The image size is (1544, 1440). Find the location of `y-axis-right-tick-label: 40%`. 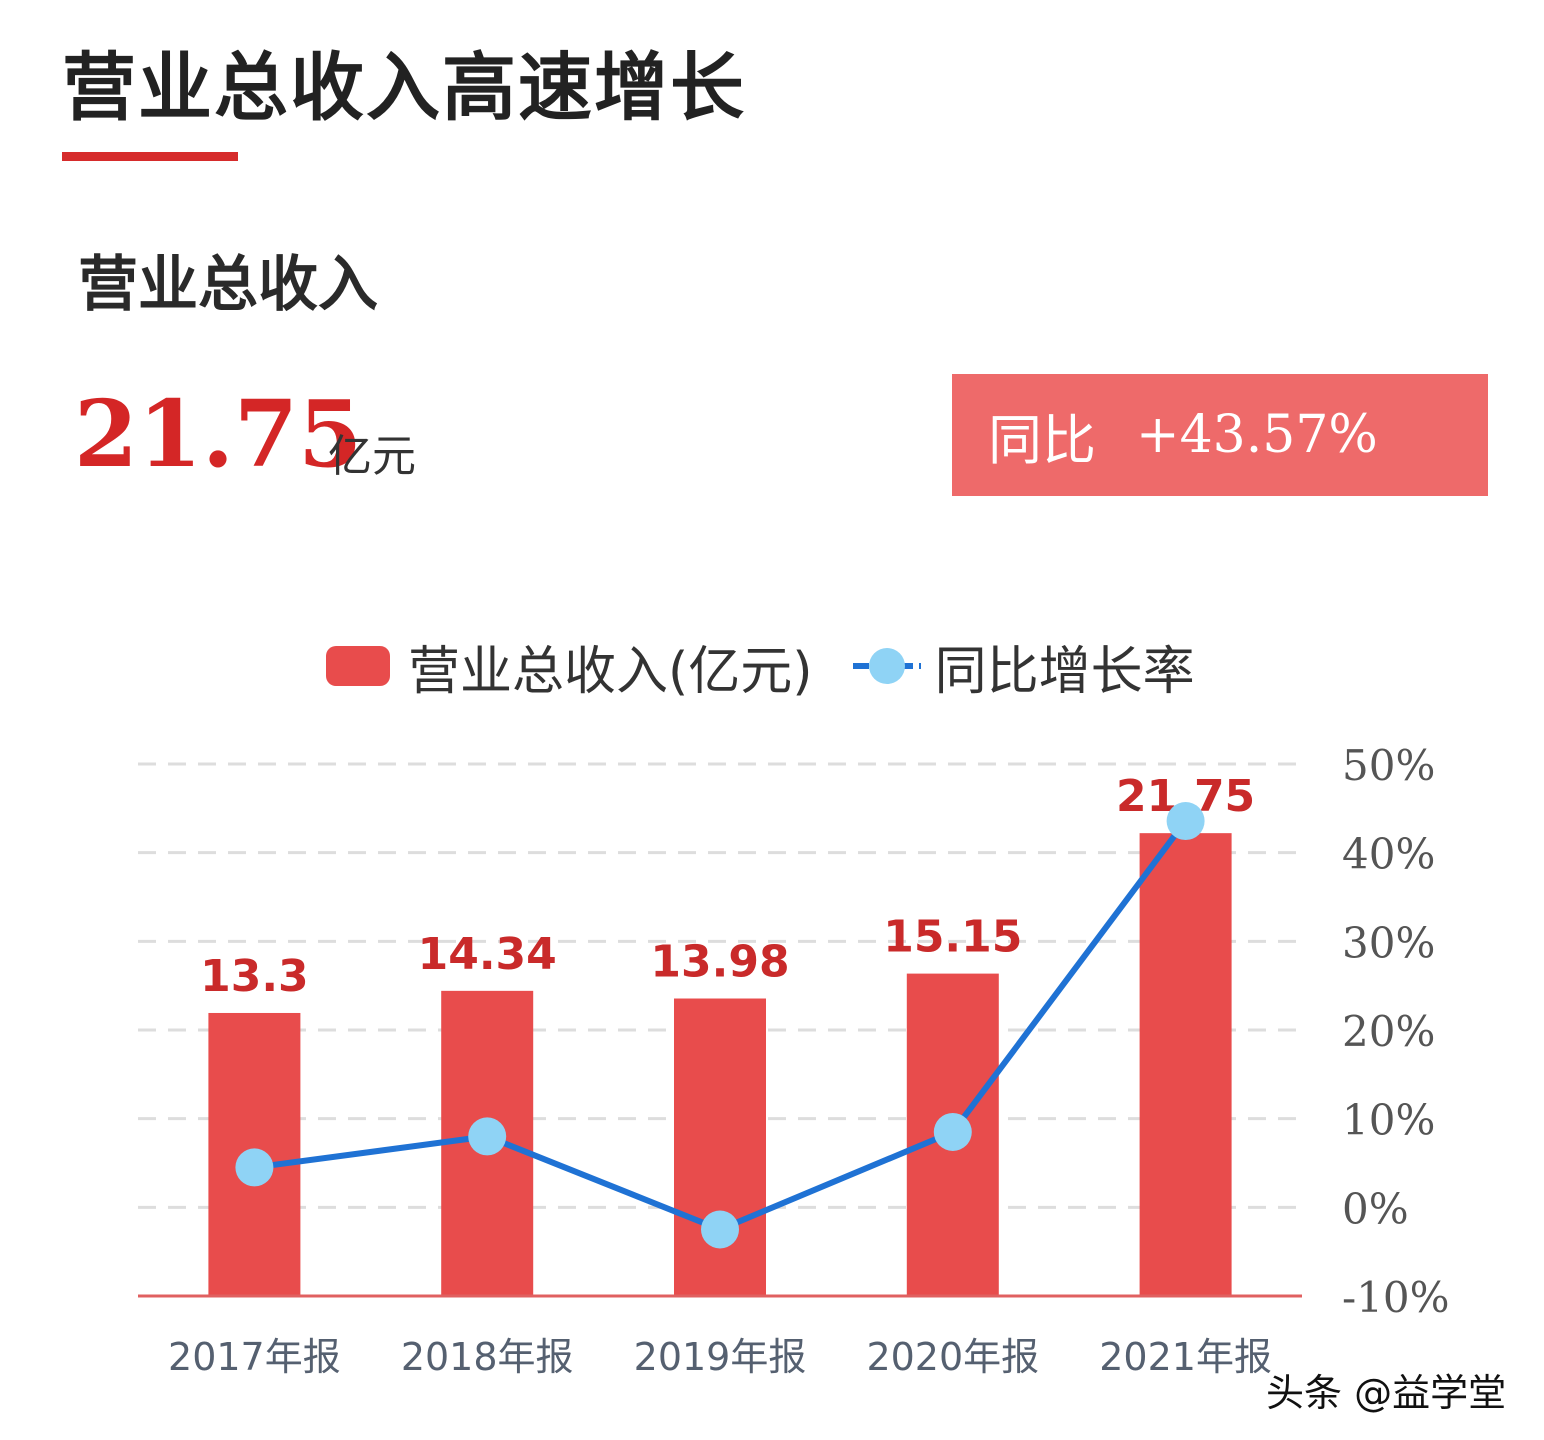

y-axis-right-tick-label: 40% is located at coordinates (1388, 854).